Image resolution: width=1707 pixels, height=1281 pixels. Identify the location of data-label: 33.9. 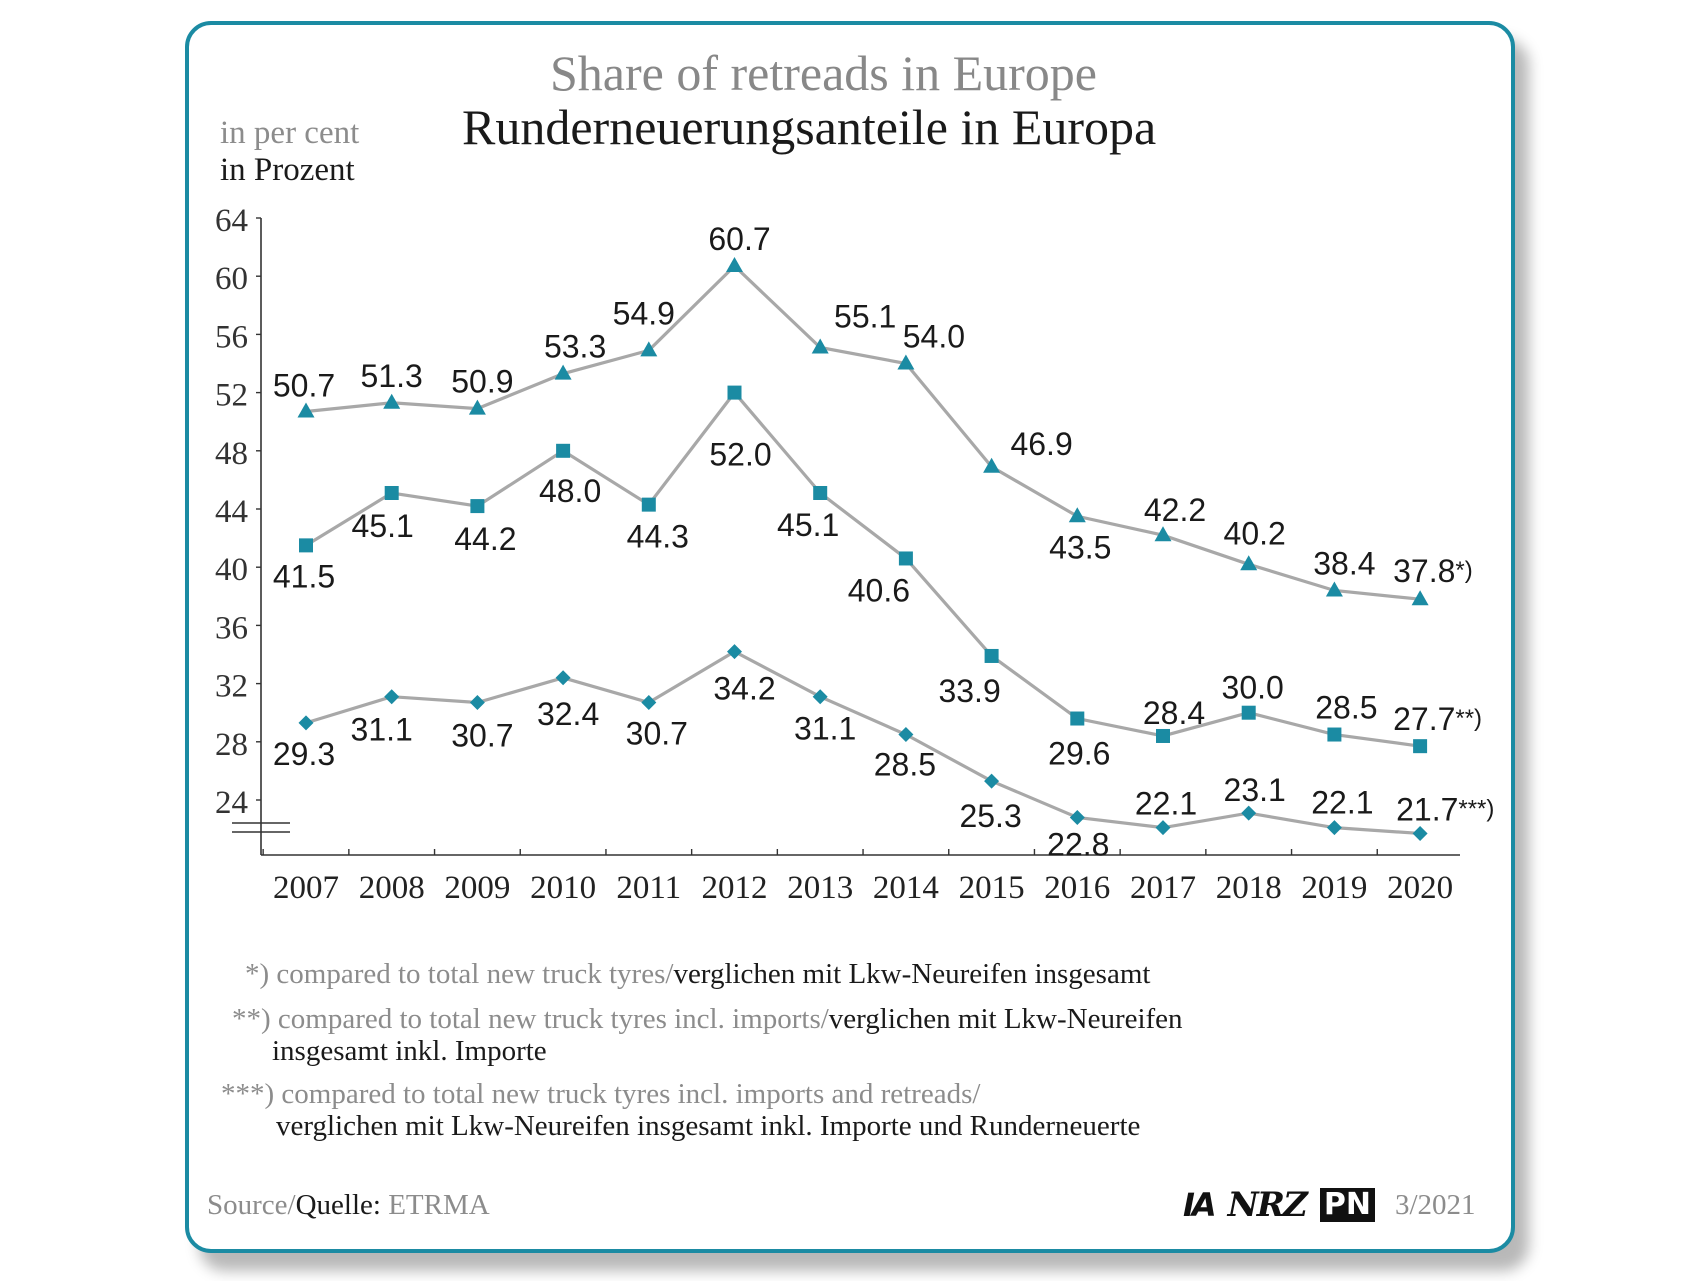
(969, 691).